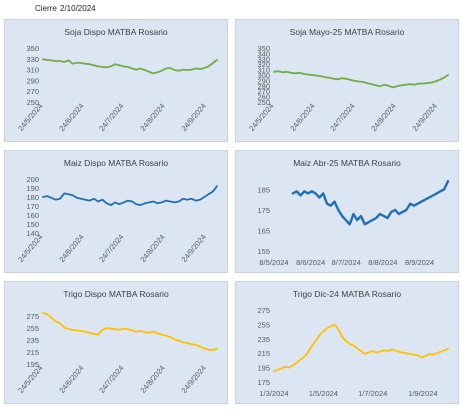 The width and height of the screenshot is (462, 412). I want to click on x-tick-label: 1/3/2024, so click(273, 393).